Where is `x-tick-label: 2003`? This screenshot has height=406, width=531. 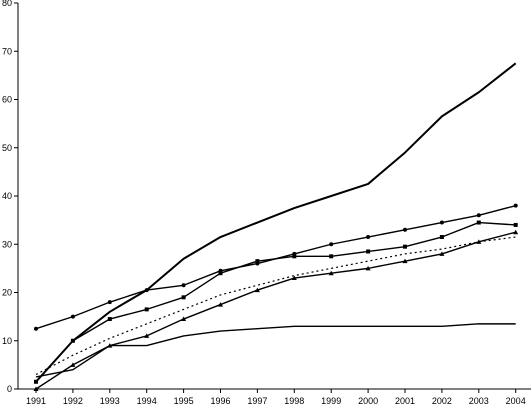
x-tick-label: 2003 is located at coordinates (479, 401).